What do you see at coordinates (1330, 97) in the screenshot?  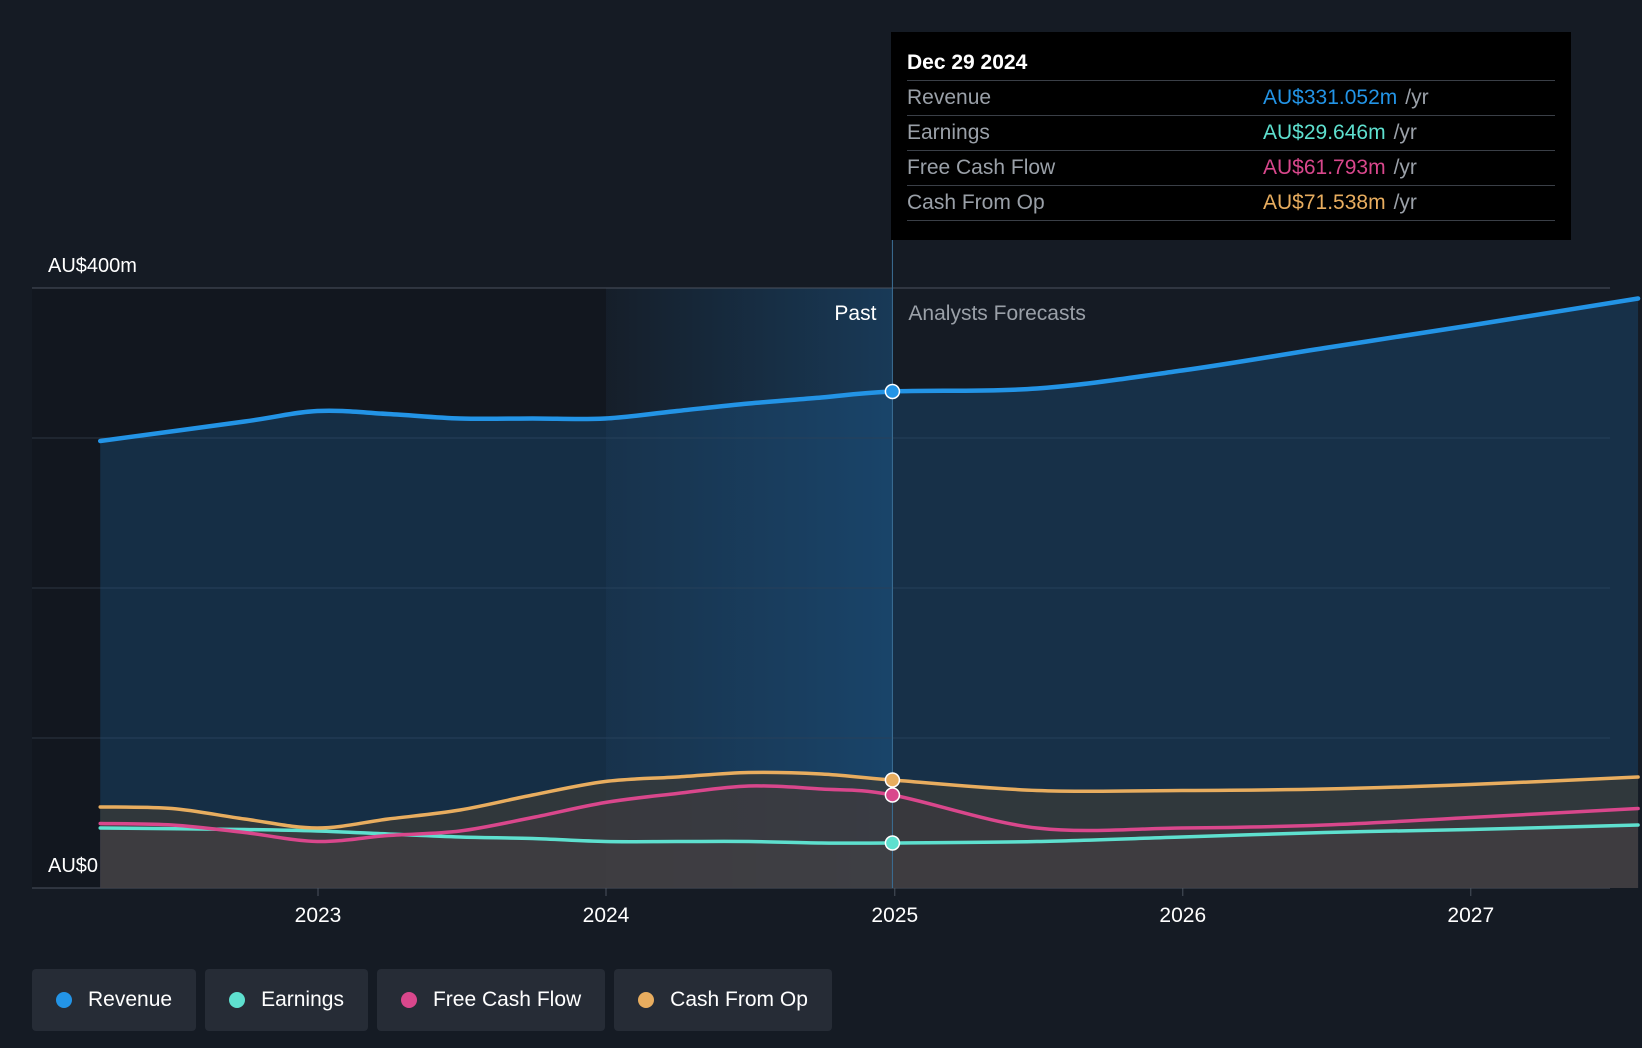 I see `tooltip-value: AU$331.052m` at bounding box center [1330, 97].